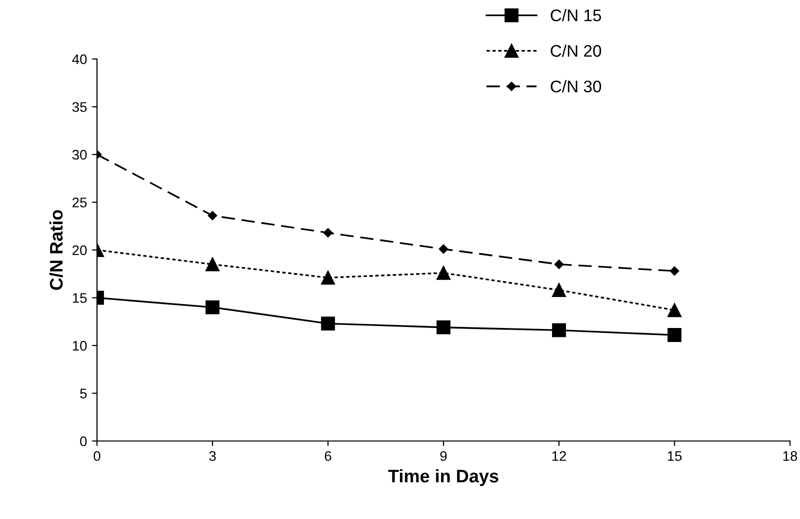 This screenshot has width=800, height=519. I want to click on y-tick-label: 10, so click(79, 345).